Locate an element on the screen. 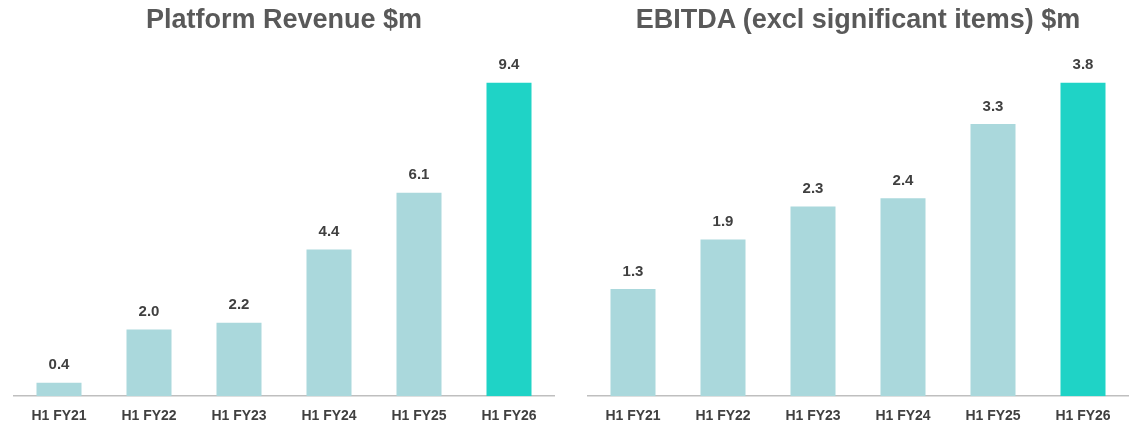 This screenshot has width=1148, height=443. chart-title: Platform Revenue $m is located at coordinates (284, 18).